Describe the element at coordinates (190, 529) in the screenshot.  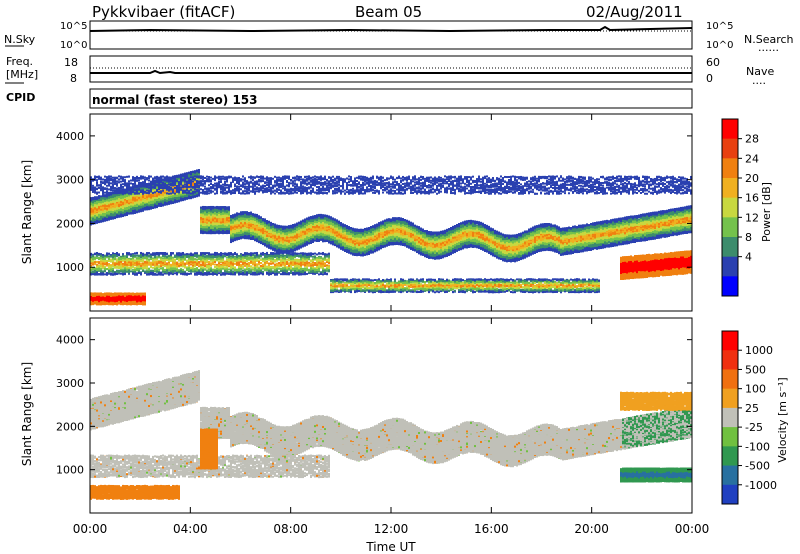
I see `time-tick-label: 04:00` at that location.